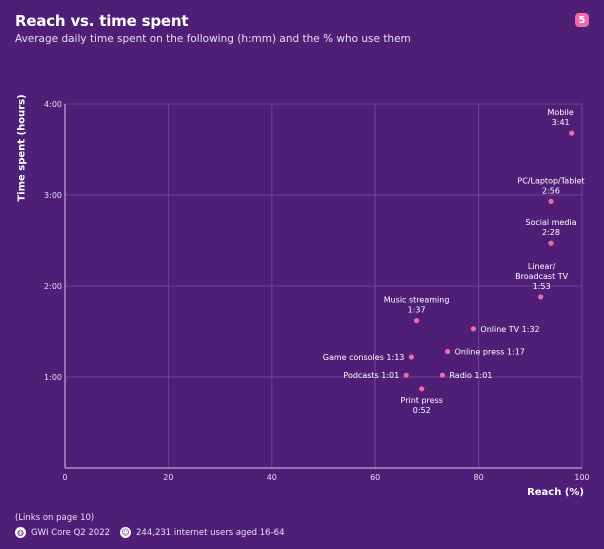 This screenshot has height=549, width=604. I want to click on point-label-social-media: Social media 2:28, so click(550, 227).